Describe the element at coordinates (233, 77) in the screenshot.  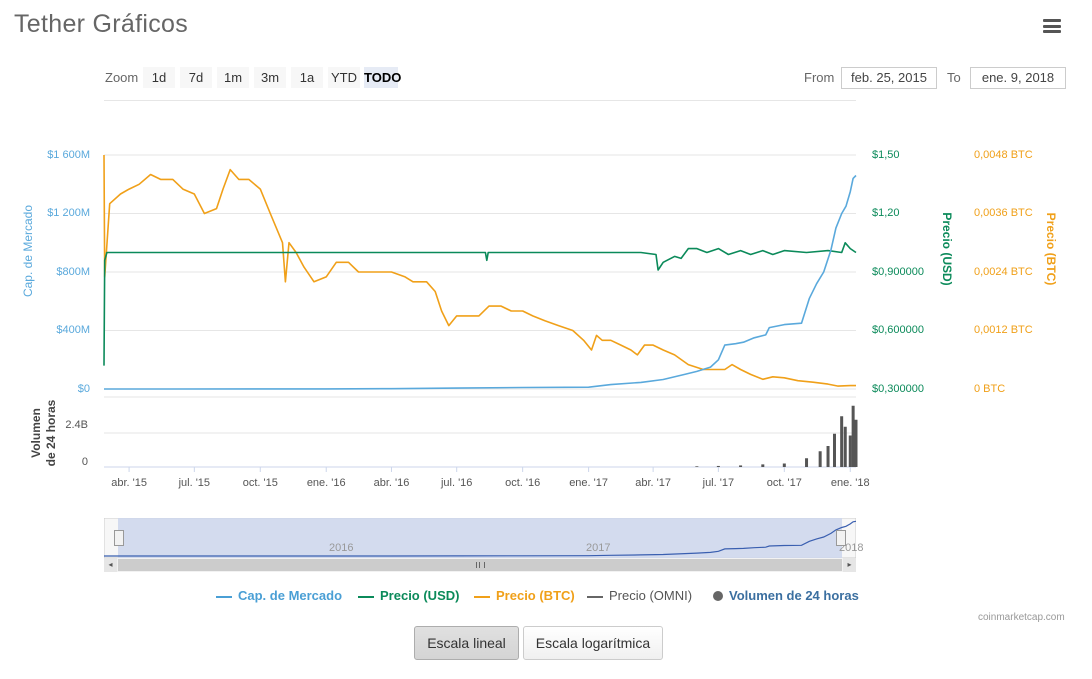
I see `zoom-1m-button: 1m` at that location.